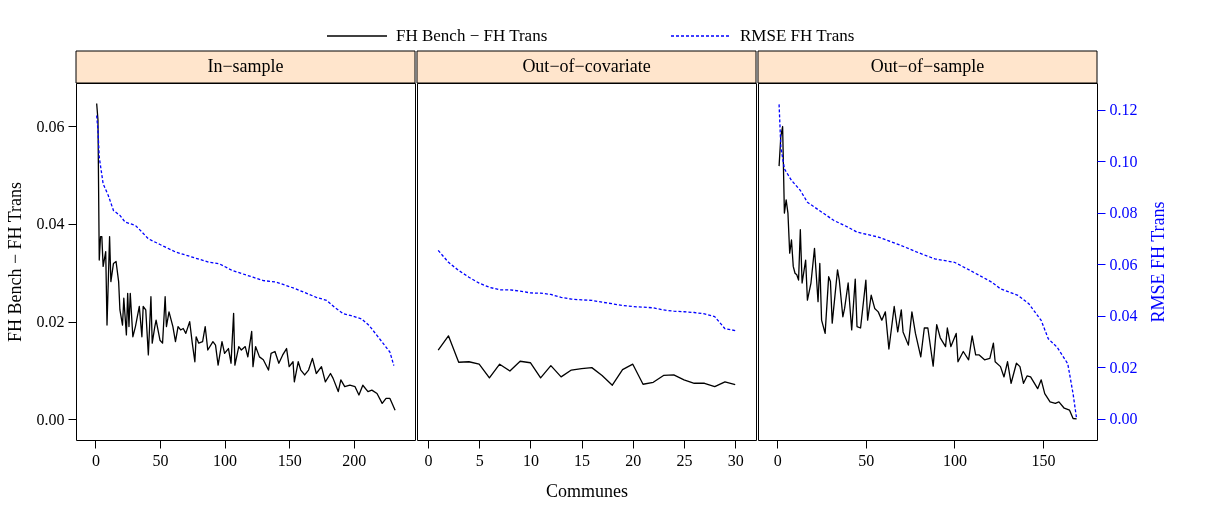 The height and width of the screenshot is (508, 1214). I want to click on x-tick-label: 20, so click(633, 460).